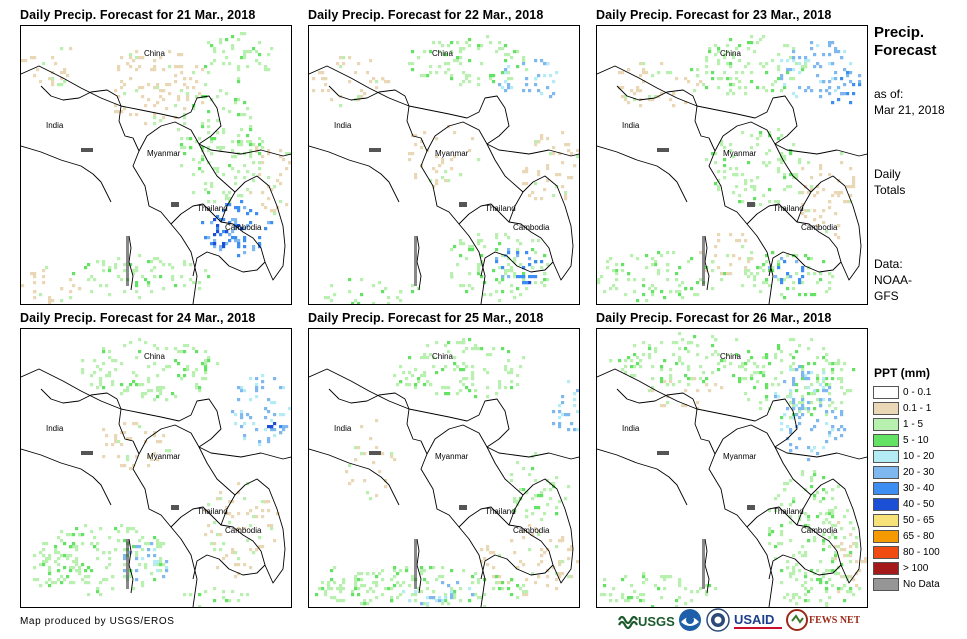 The width and height of the screenshot is (967, 639). I want to click on totals-note: Daily Totals, so click(889, 182).